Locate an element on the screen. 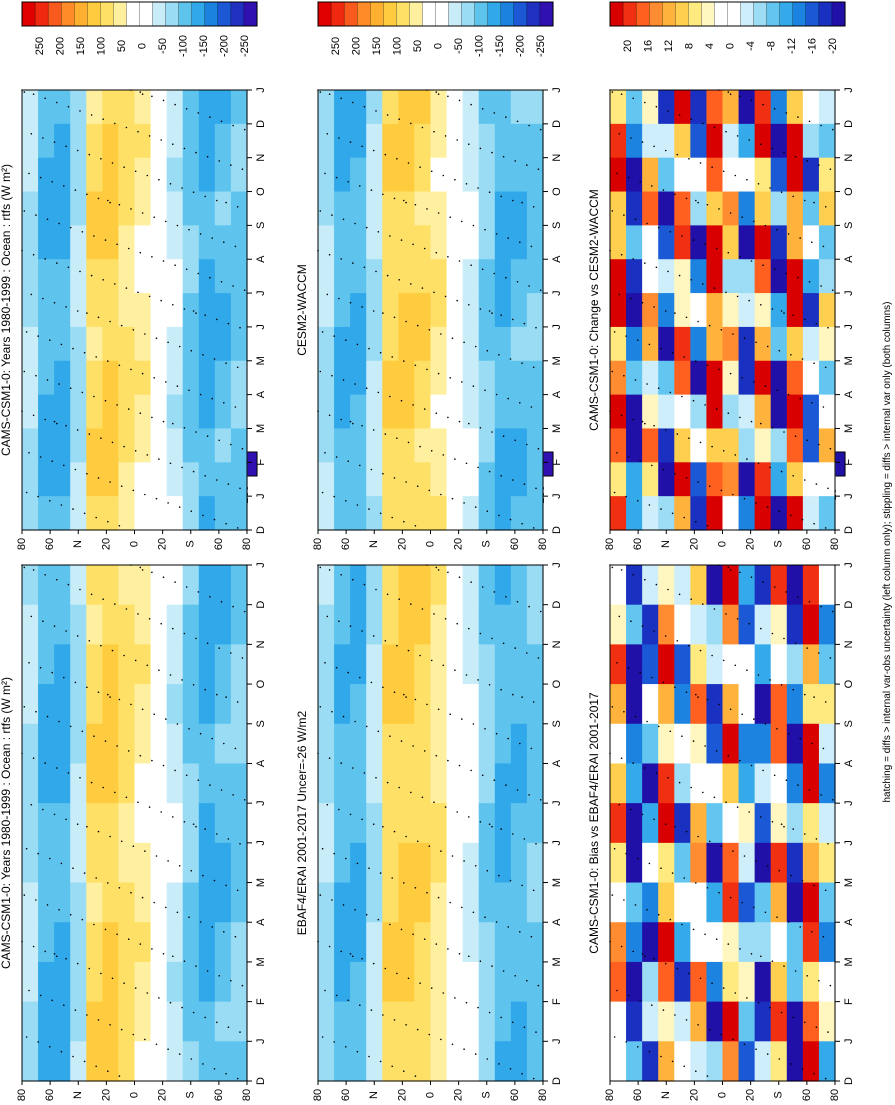  month-tick-label: M is located at coordinates (557, 428).